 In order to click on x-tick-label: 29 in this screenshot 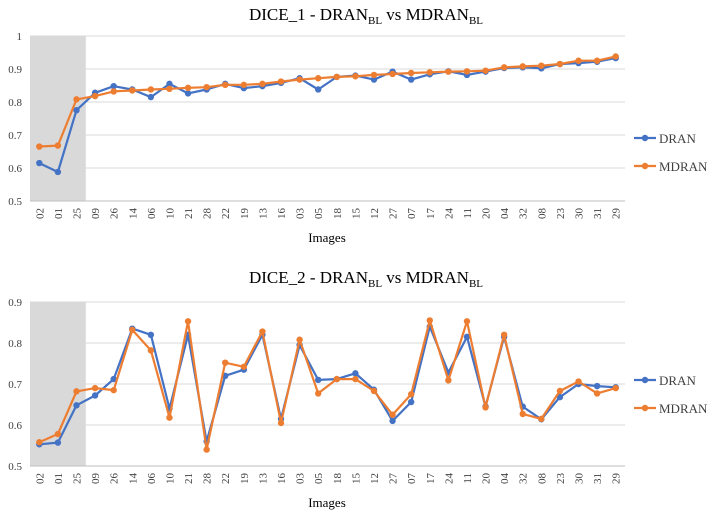, I will do `click(617, 214)`.